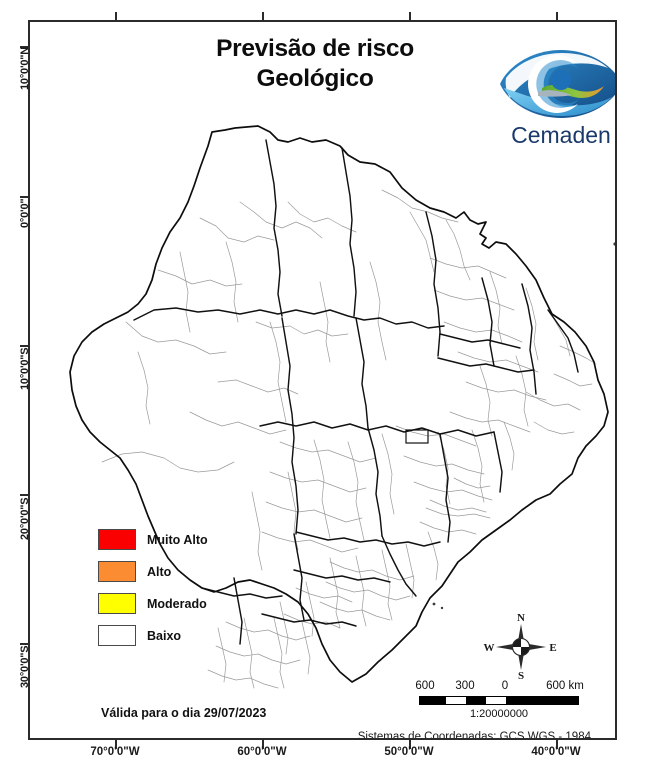 The image size is (645, 768). Describe the element at coordinates (489, 648) in the screenshot. I see `compass-label-west: W` at that location.